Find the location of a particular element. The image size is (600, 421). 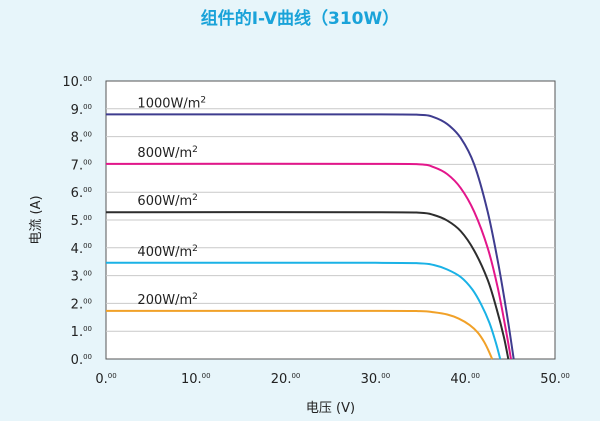

series-label: 200W/m2 is located at coordinates (167, 300).